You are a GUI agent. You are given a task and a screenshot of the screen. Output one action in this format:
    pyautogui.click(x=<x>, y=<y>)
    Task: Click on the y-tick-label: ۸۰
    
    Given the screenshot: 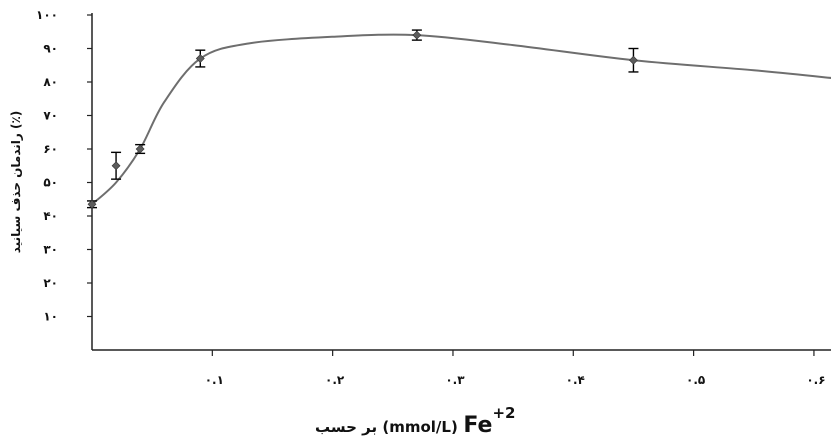 What is the action you would take?
    pyautogui.click(x=50, y=82)
    